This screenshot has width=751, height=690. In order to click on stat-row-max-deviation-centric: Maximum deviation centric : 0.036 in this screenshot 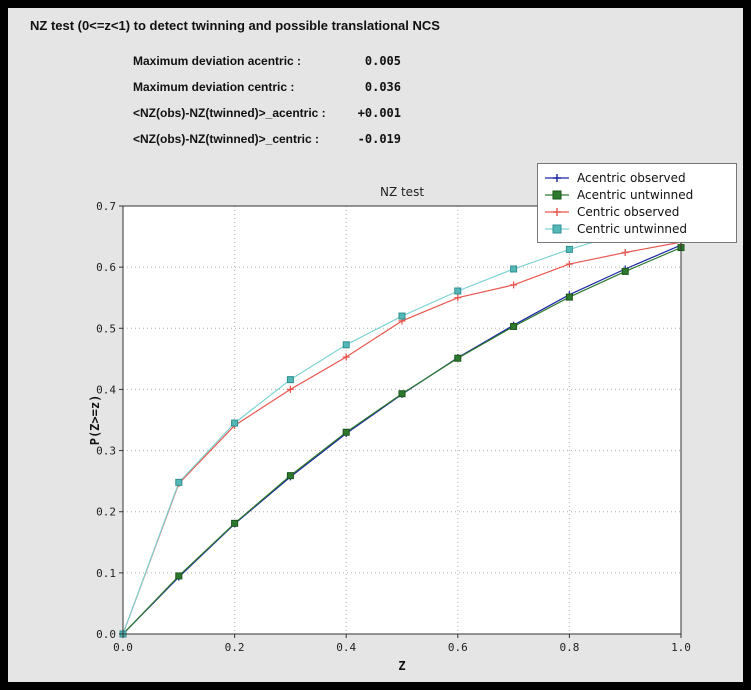, I will do `click(267, 89)`.